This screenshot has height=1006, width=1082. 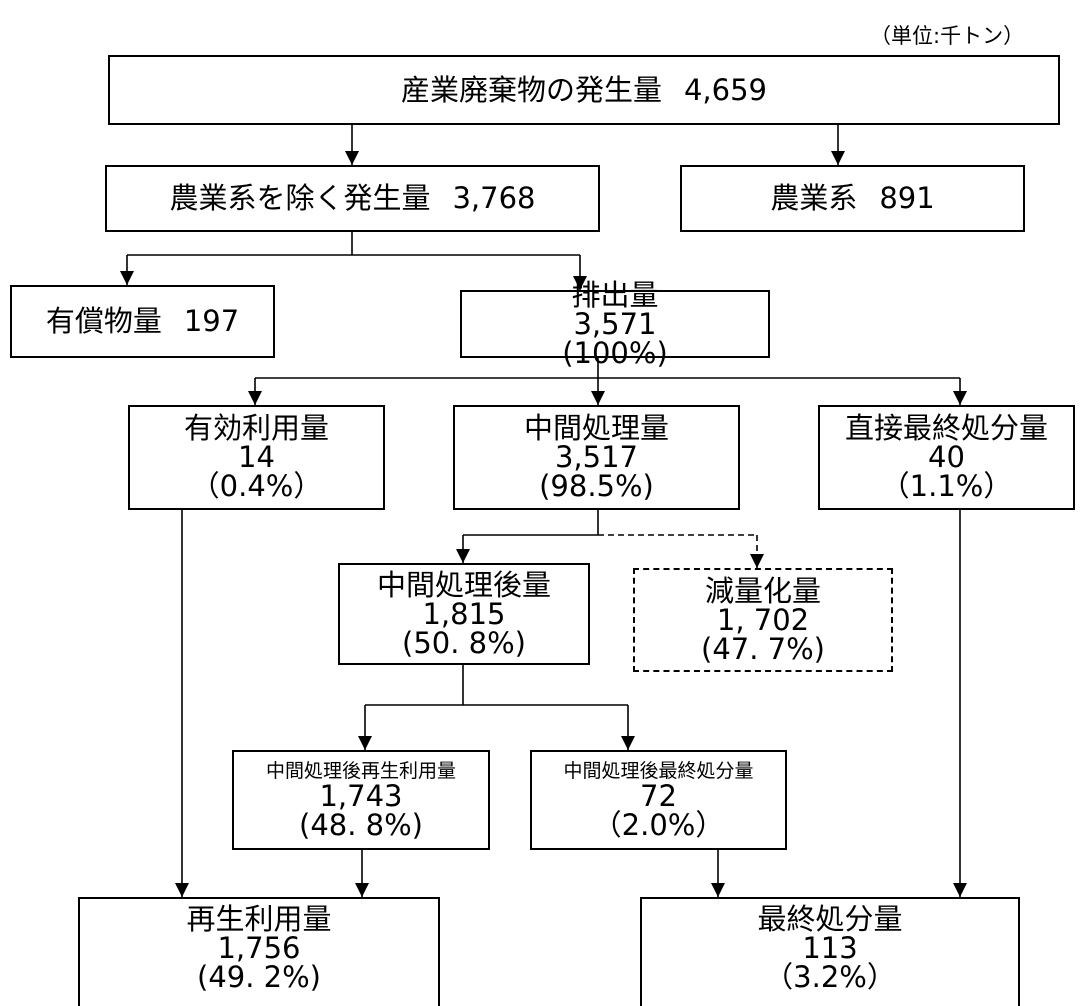 What do you see at coordinates (259, 977) in the screenshot?
I see `node-percent: (49. 2%)` at bounding box center [259, 977].